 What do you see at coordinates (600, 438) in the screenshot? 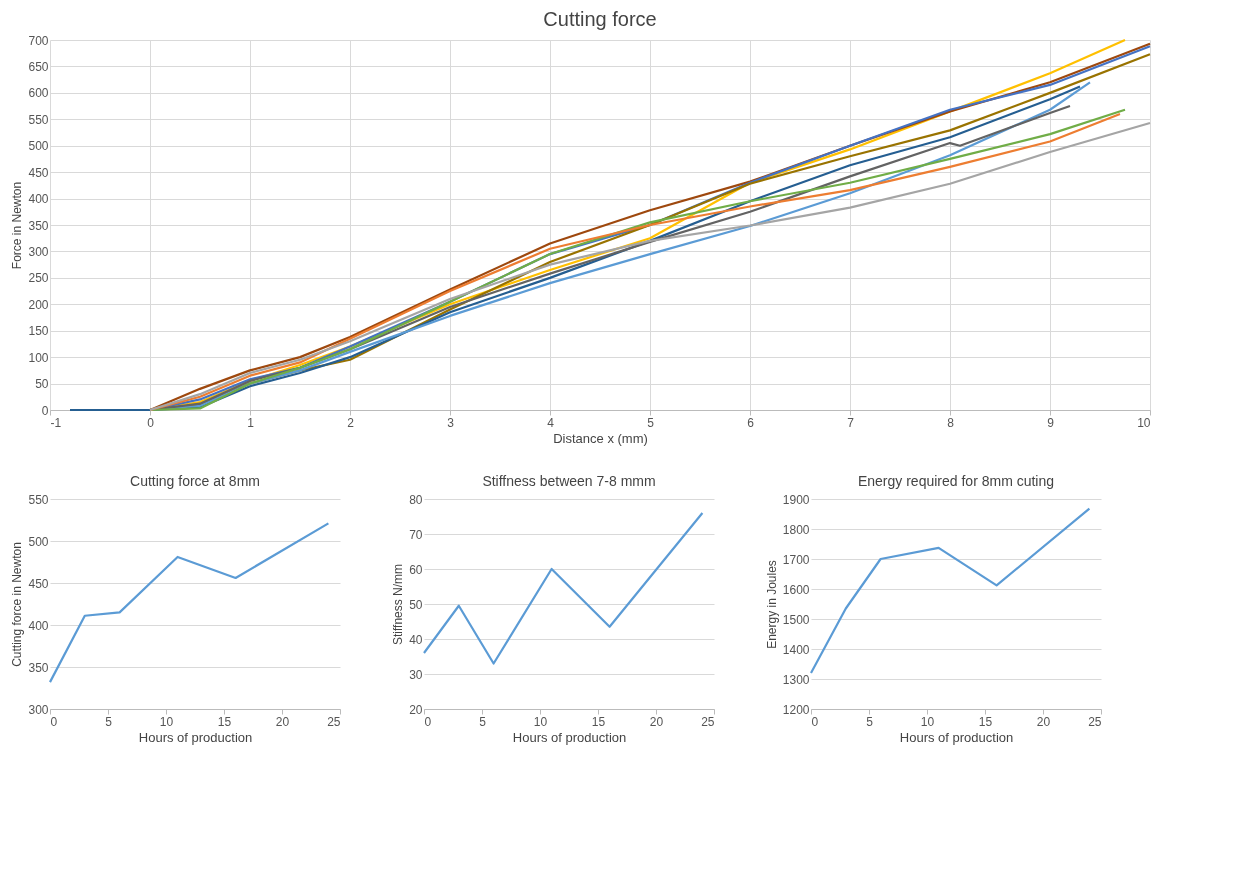
I see `x-axis-title: Distance x (mm)` at bounding box center [600, 438].